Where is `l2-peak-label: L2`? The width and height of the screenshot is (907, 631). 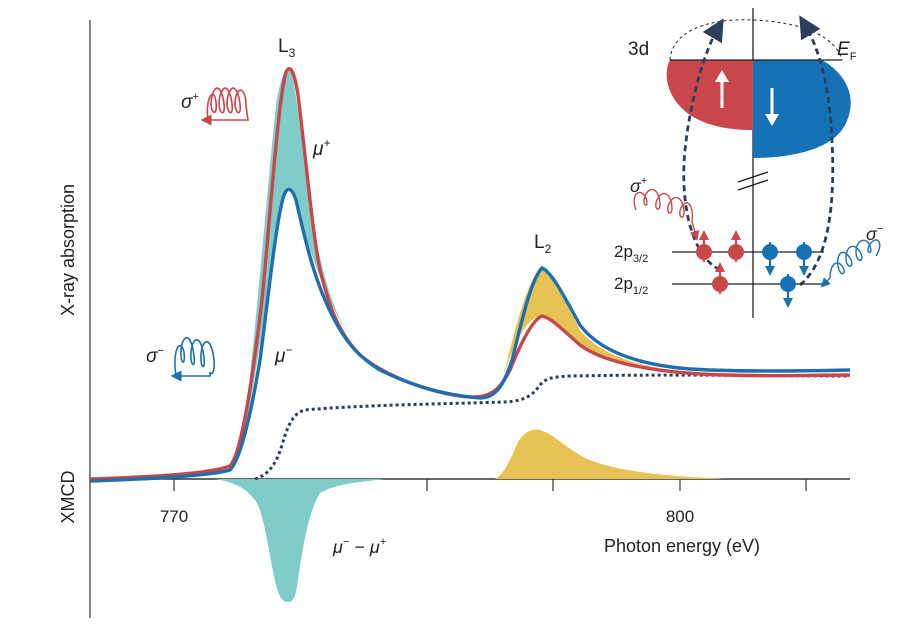 l2-peak-label: L2 is located at coordinates (543, 244).